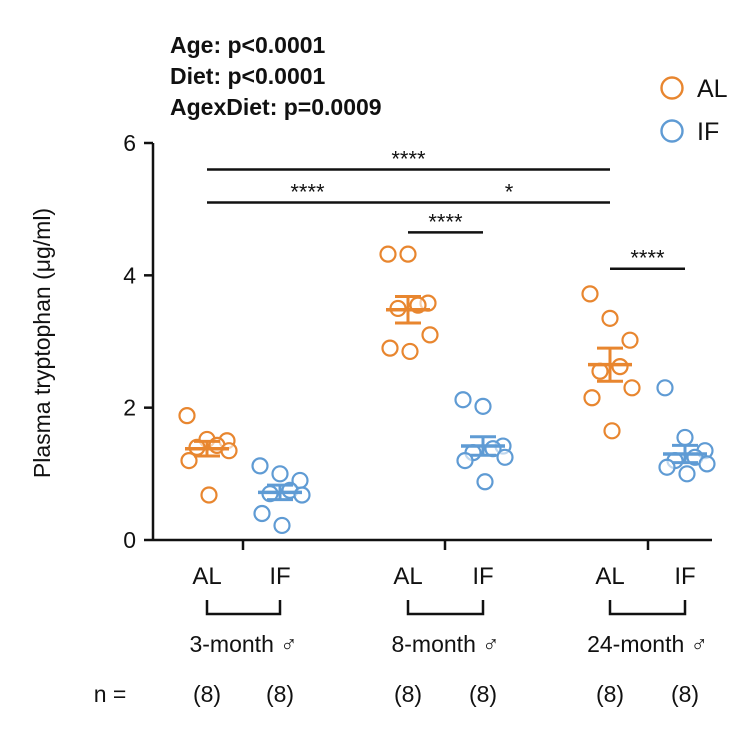 Image resolution: width=754 pixels, height=733 pixels. Describe the element at coordinates (712, 89) in the screenshot. I see `legend-label: AL` at that location.